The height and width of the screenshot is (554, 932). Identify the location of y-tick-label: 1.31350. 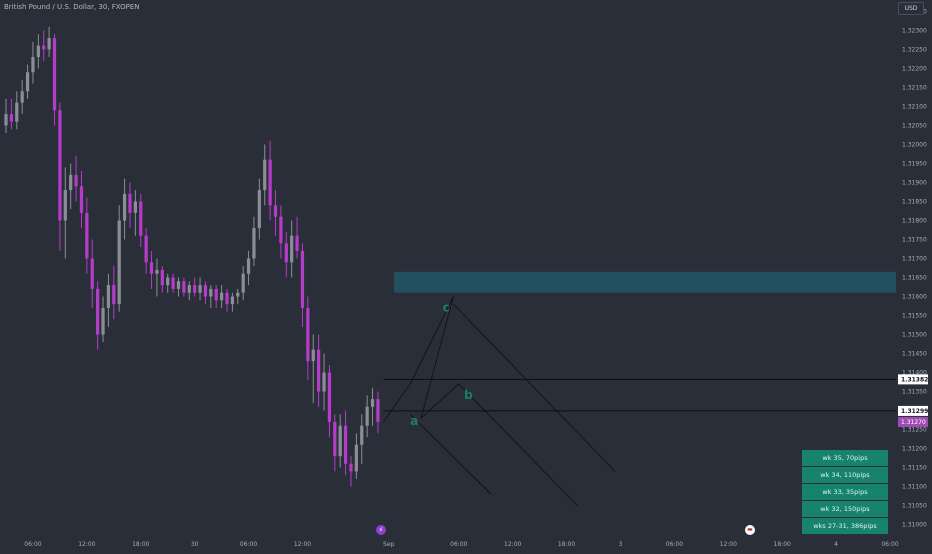
(914, 392).